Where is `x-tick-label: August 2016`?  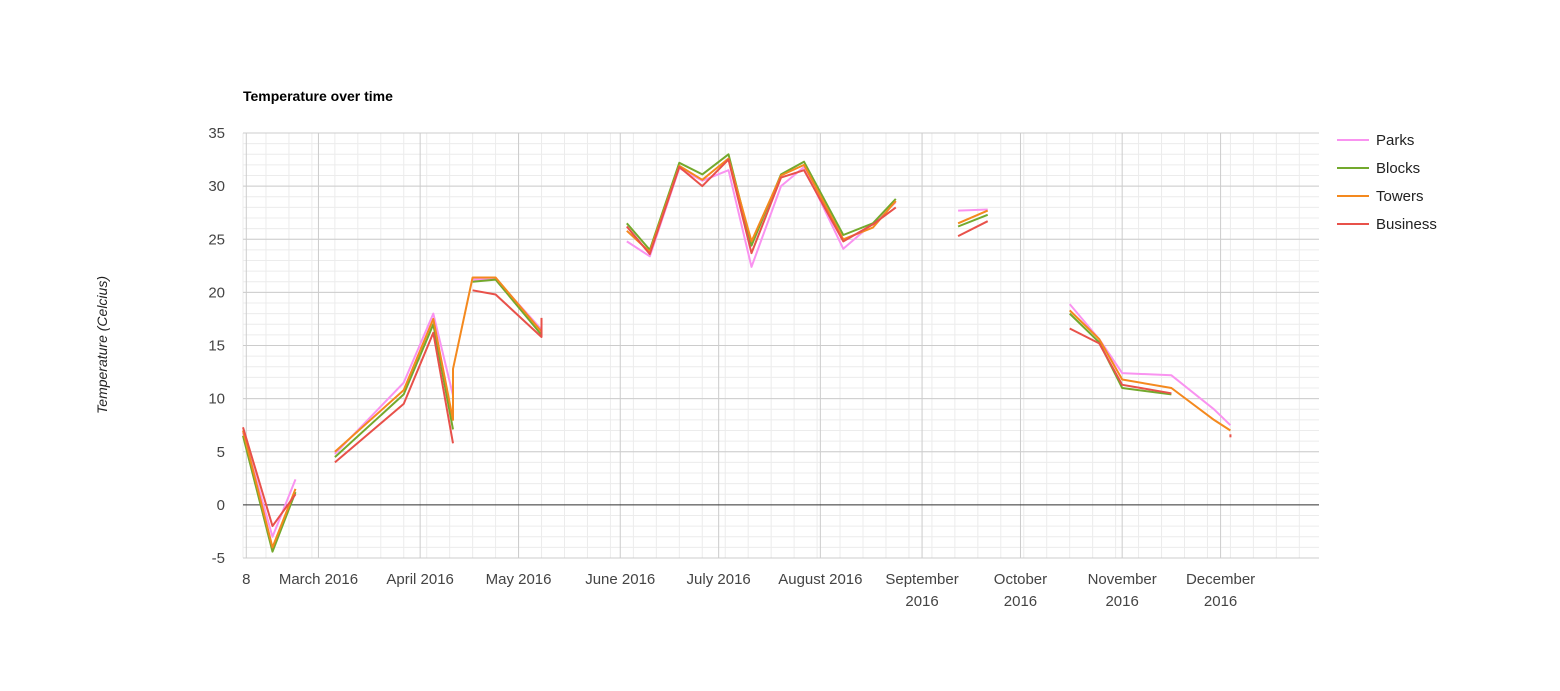 x-tick-label: August 2016 is located at coordinates (820, 579).